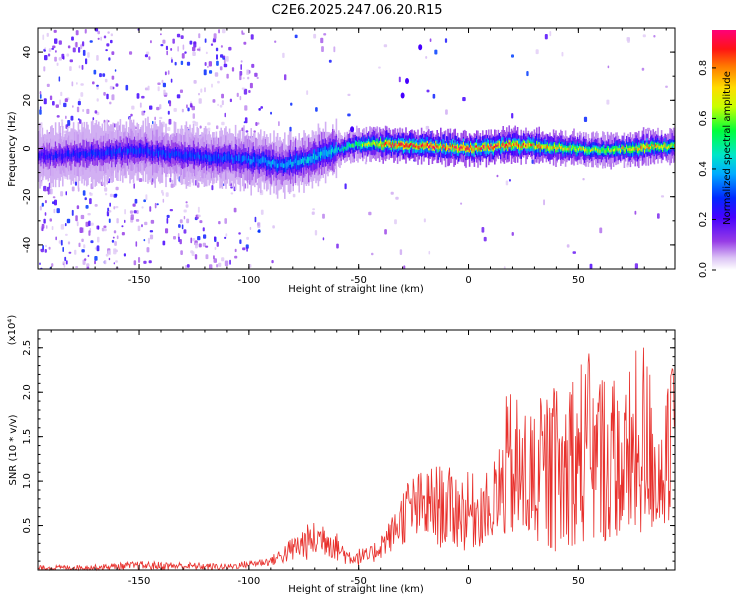 This screenshot has height=600, width=750. I want to click on spectrogram-y-tick-label: 0, so click(27, 148).